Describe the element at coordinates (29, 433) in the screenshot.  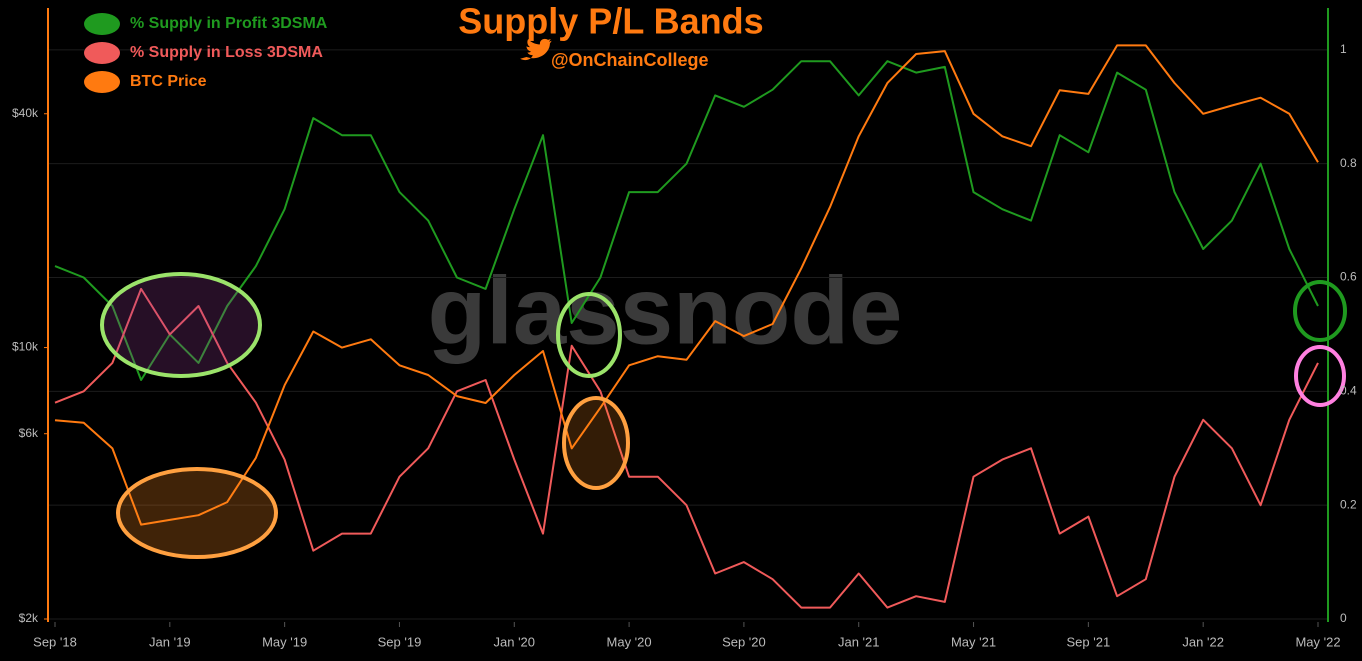
I see `y-tick-label: $6k` at that location.